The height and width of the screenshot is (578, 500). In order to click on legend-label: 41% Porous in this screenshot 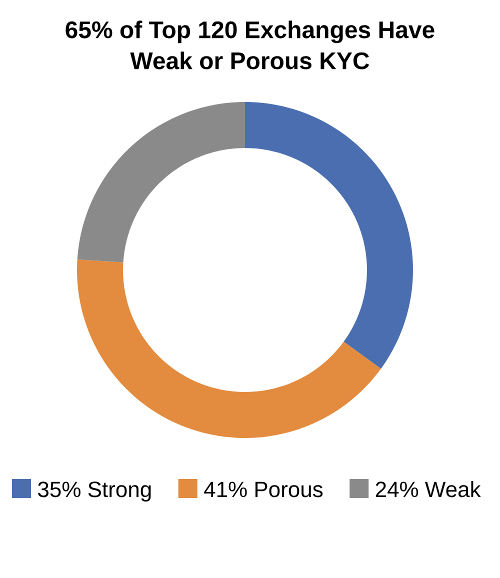, I will do `click(263, 490)`.